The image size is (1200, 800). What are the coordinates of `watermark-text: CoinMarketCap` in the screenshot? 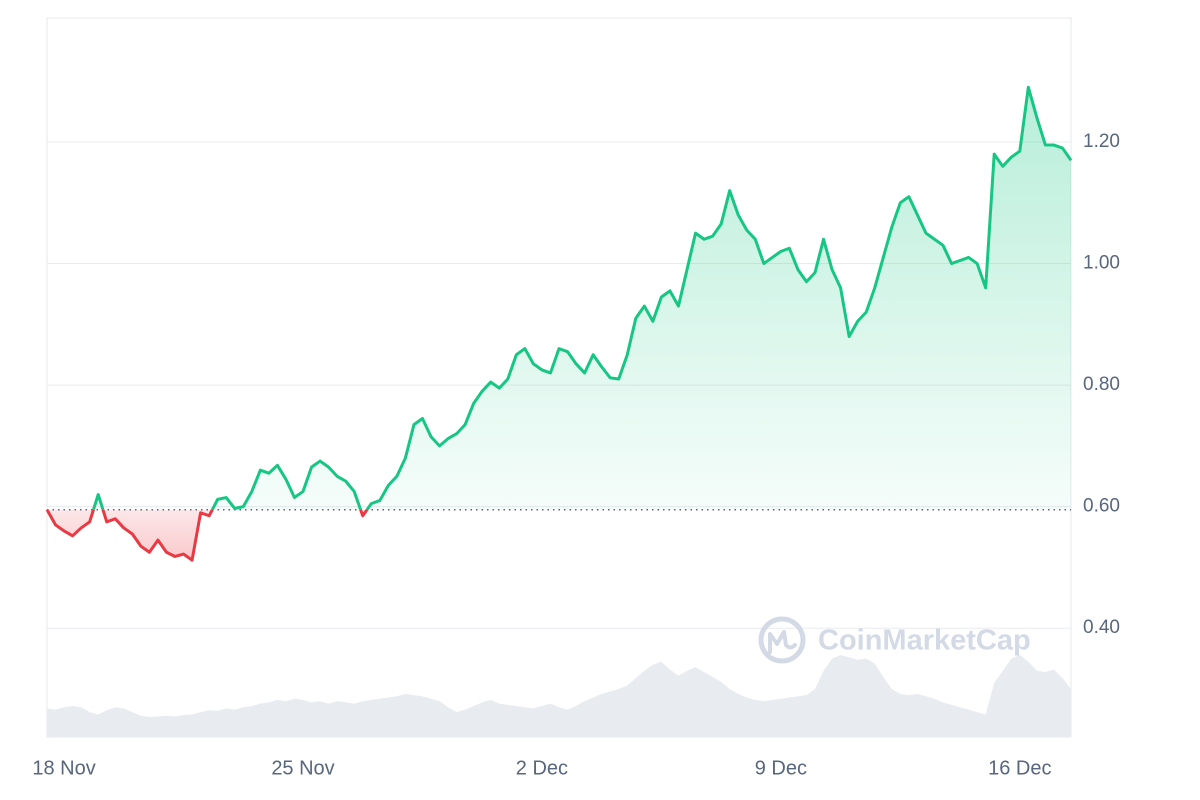 It's located at (924, 641).